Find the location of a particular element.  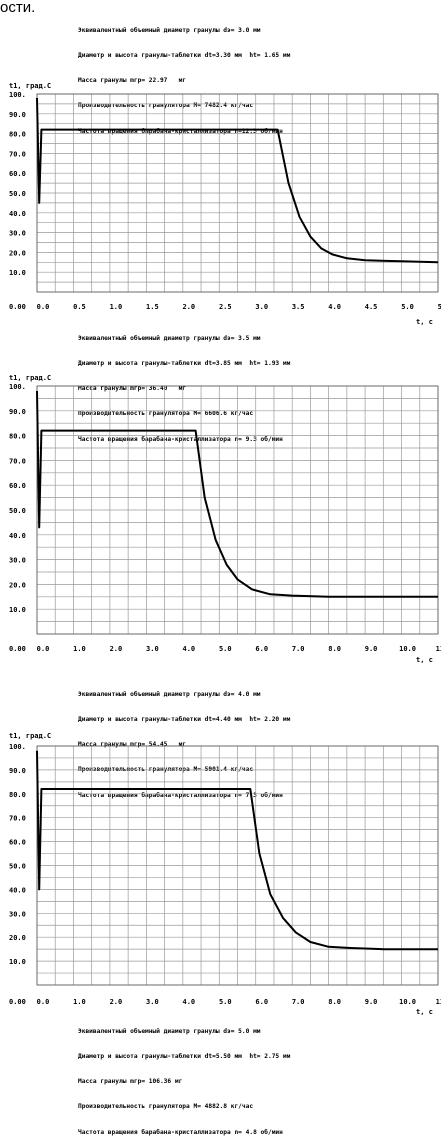

x-tick-label: 2.5 is located at coordinates (225, 307).